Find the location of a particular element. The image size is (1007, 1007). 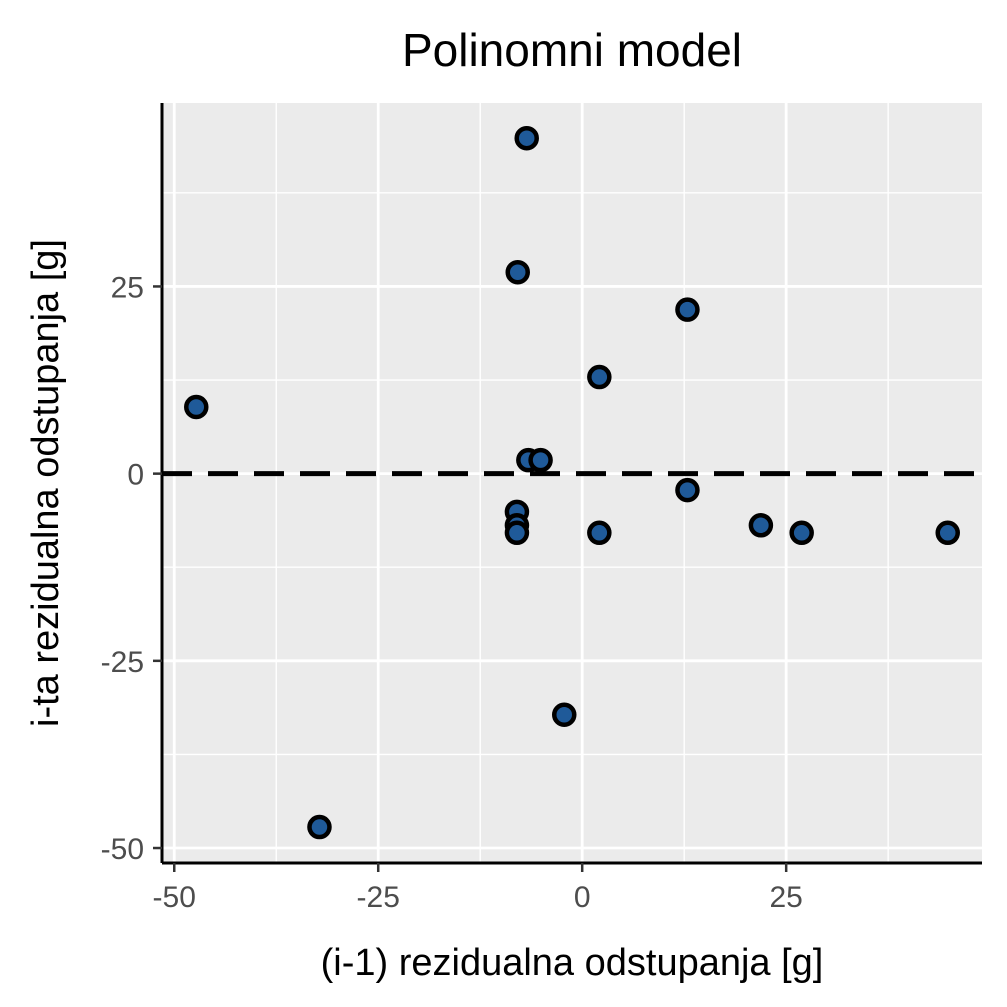

y-tick-label: 0 is located at coordinates (135, 475).